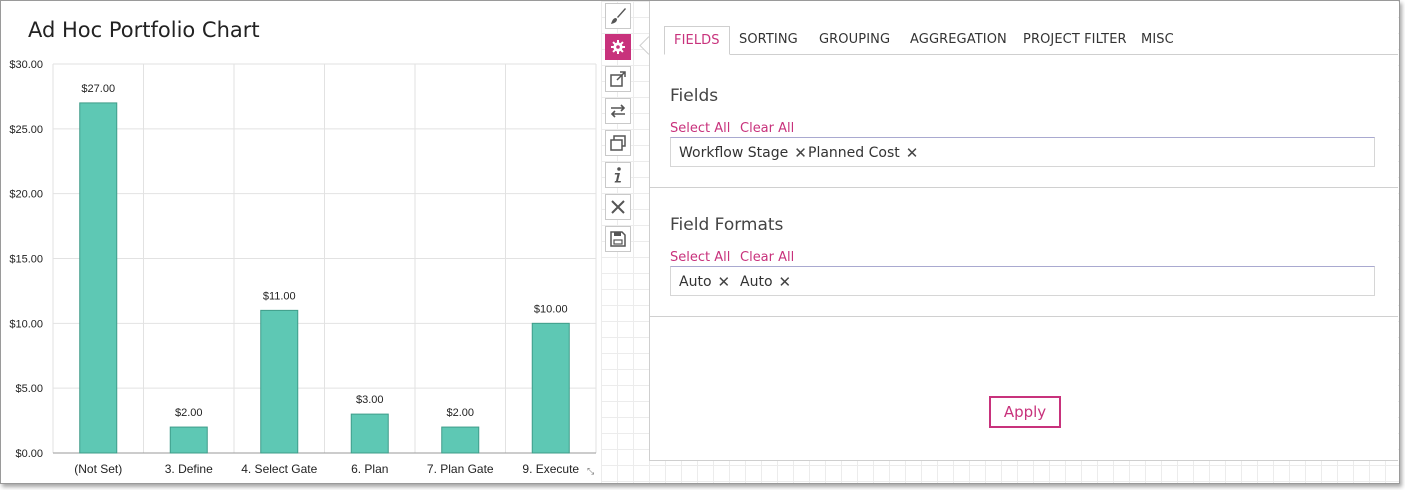  What do you see at coordinates (460, 469) in the screenshot?
I see `x-tick-label: 7. Plan Gate` at bounding box center [460, 469].